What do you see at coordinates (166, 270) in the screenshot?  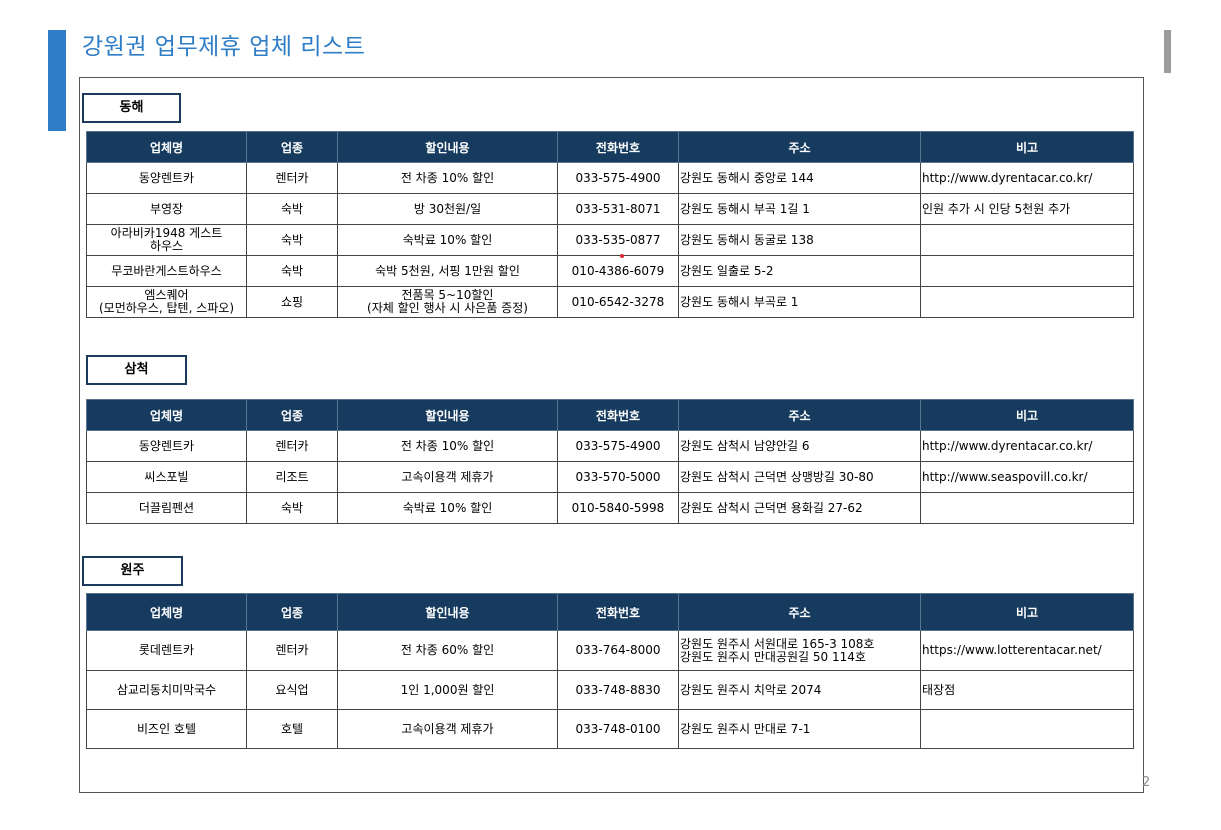 I see `cell-line: 무코바란게스트하우스` at bounding box center [166, 270].